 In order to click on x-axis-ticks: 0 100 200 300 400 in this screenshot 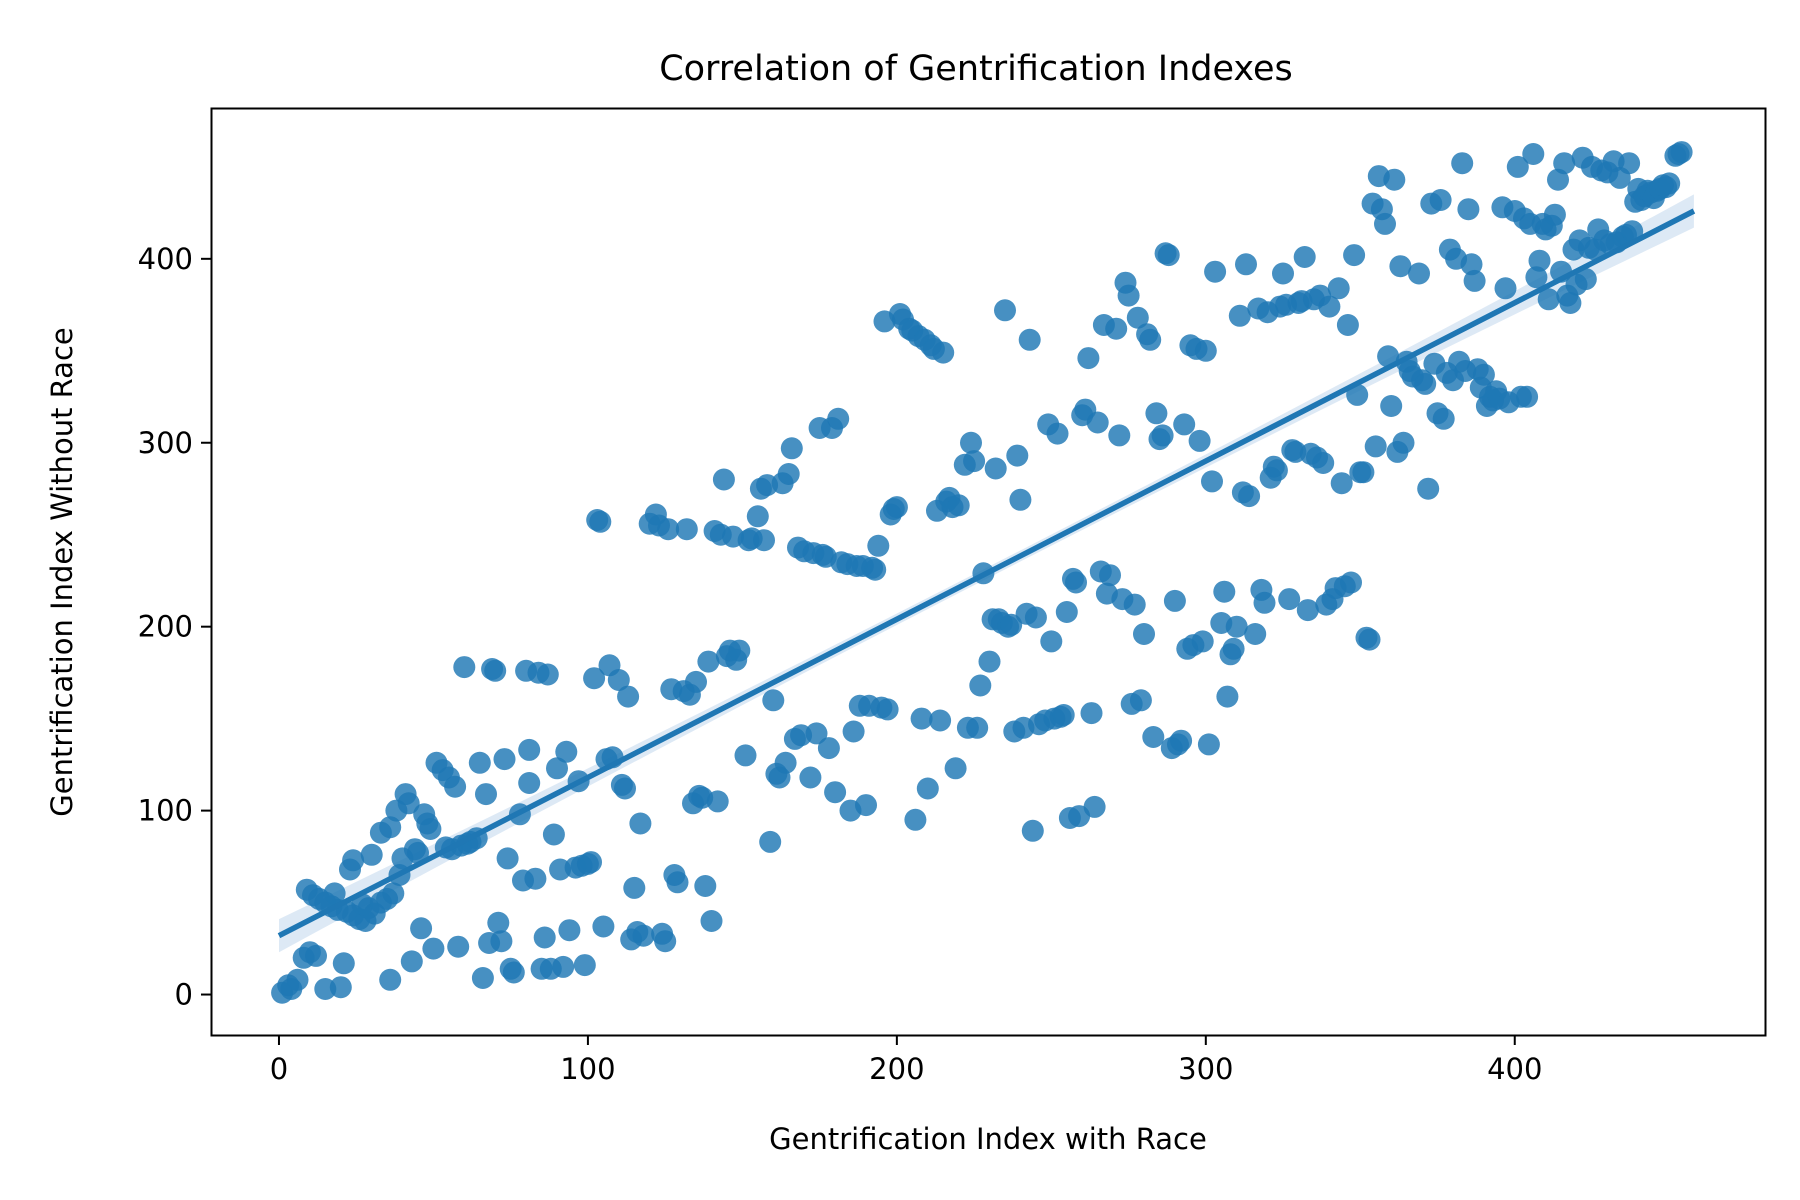, I will do `click(906, 1060)`.